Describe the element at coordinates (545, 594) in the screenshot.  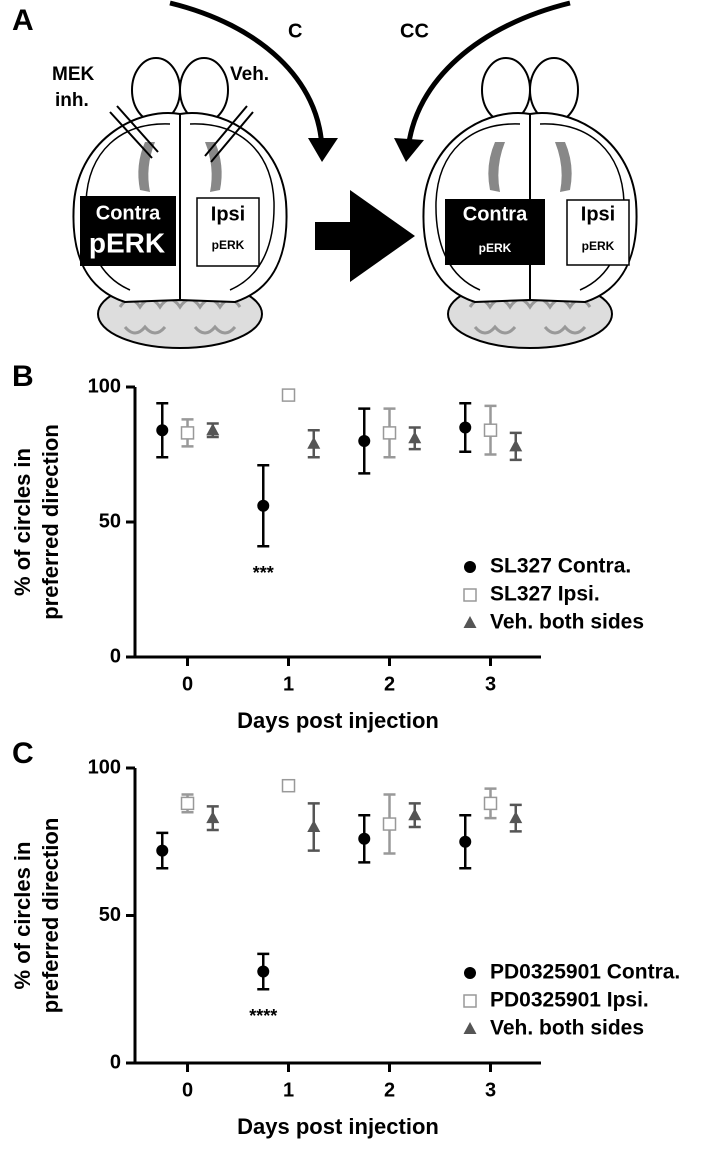
I see `legend-label: SL327 Ipsi.` at that location.